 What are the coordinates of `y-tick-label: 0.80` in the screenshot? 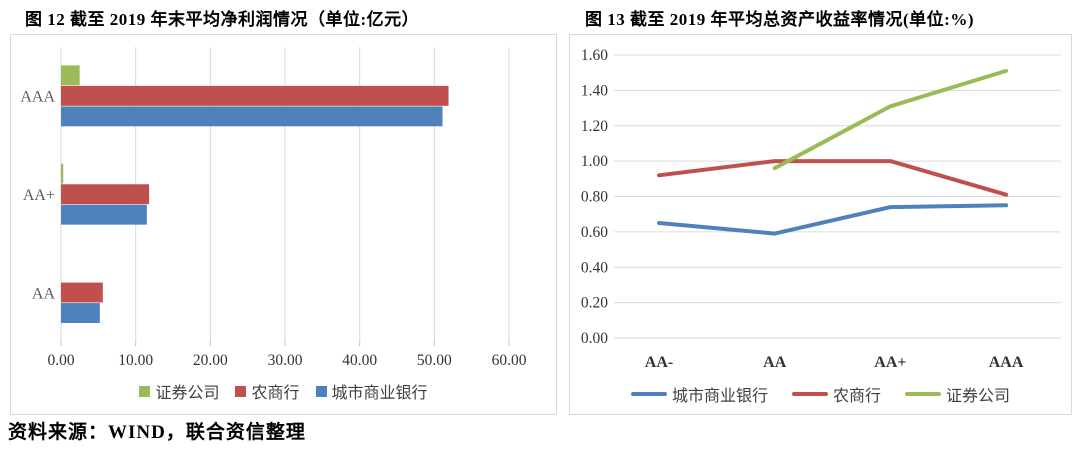 It's located at (594, 197).